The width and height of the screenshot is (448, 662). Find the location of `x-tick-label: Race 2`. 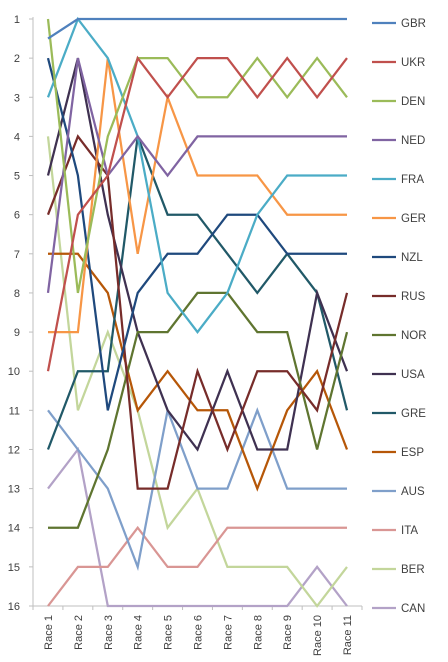

x-tick-label: Race 2 is located at coordinates (79, 632).